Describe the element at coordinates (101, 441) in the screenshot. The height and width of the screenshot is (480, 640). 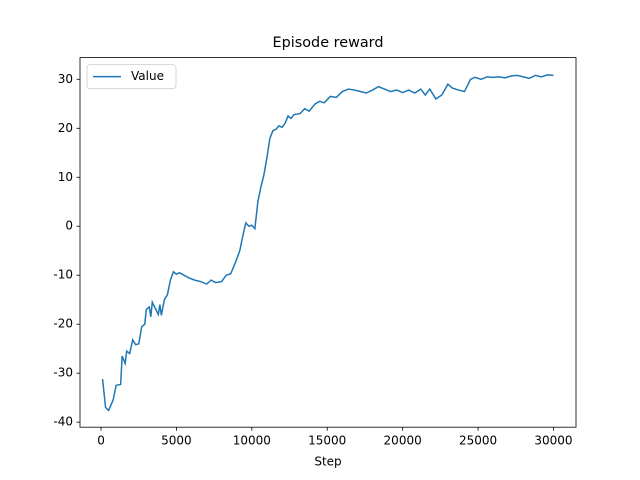
I see `x-tick-label: 0` at that location.